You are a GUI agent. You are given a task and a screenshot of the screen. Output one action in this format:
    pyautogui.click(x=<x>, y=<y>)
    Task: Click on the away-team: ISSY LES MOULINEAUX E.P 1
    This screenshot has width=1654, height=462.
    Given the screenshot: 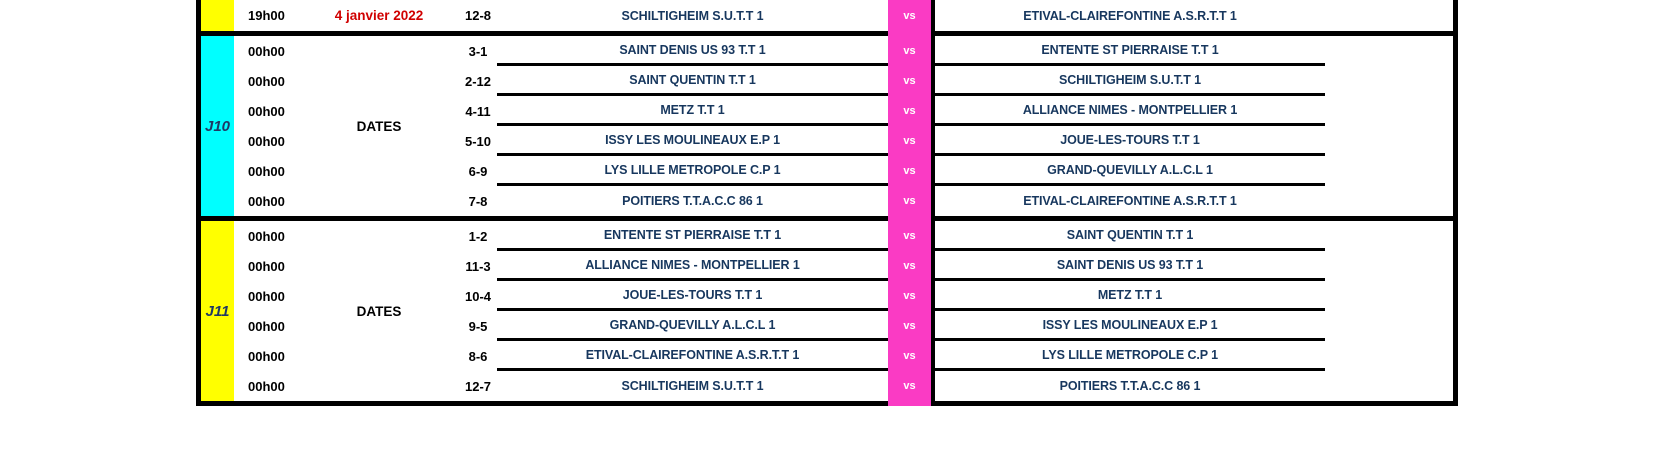 What is the action you would take?
    pyautogui.click(x=1130, y=326)
    